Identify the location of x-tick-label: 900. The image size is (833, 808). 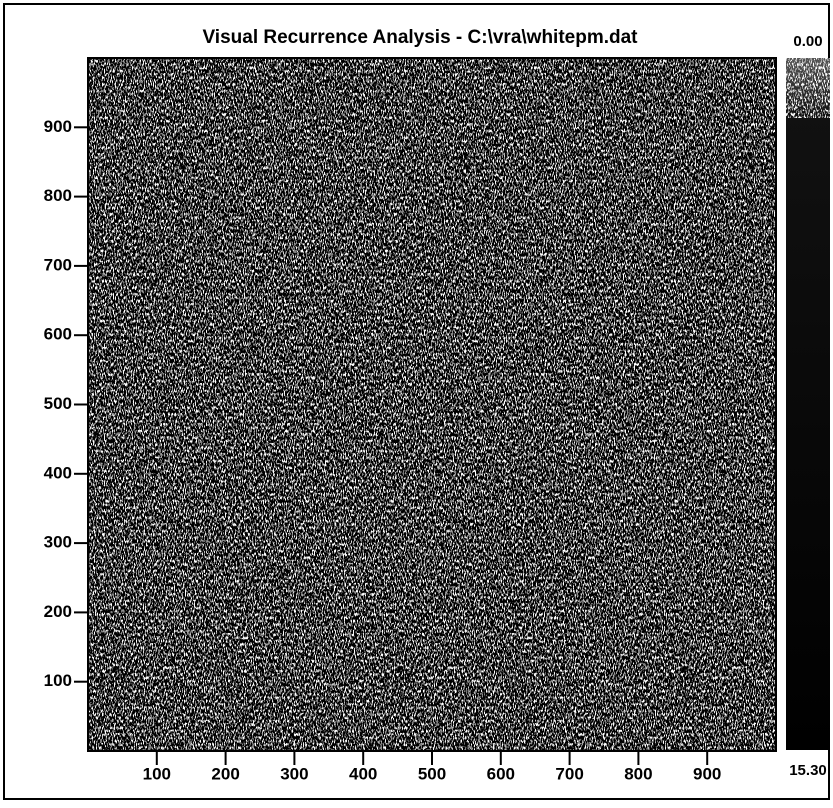
(707, 773).